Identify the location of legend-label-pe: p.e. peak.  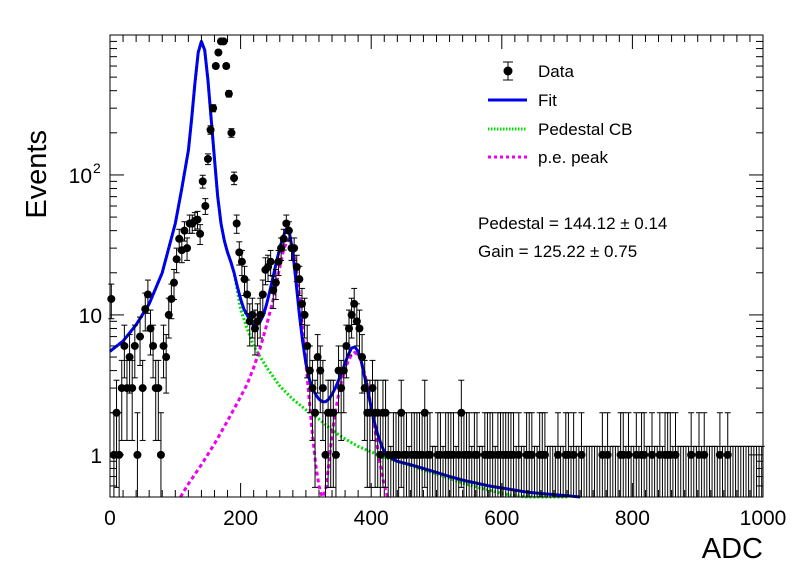
(573, 157).